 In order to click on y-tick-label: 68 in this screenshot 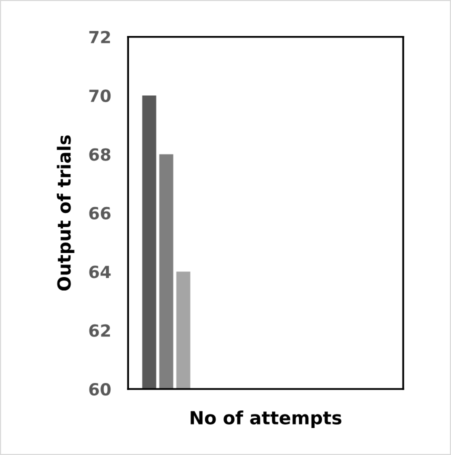, I will do `click(99, 154)`.